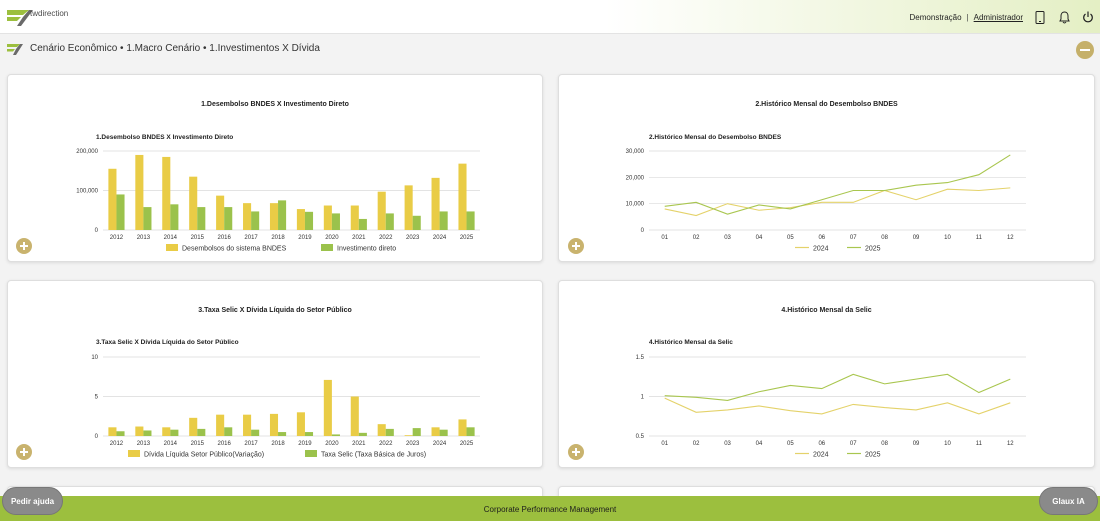  I want to click on x-tick-label: 11, so click(979, 444).